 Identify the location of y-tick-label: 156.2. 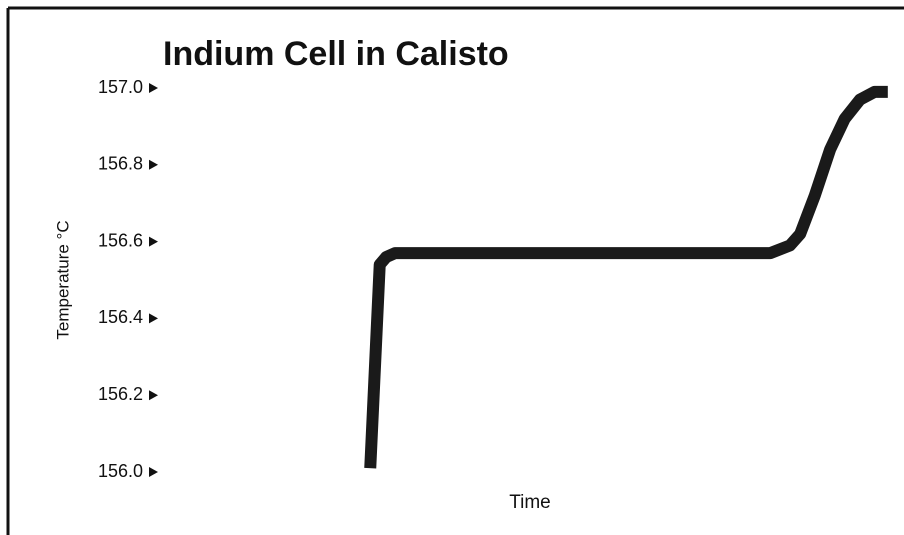
(120, 394).